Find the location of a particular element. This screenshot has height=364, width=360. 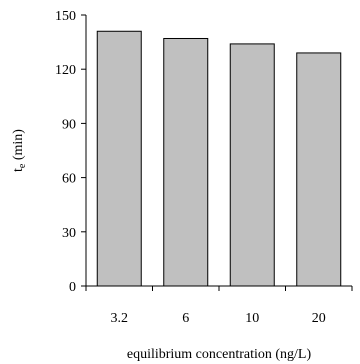

x-axis-title: equilibrium concentration (ng/L) is located at coordinates (219, 354).